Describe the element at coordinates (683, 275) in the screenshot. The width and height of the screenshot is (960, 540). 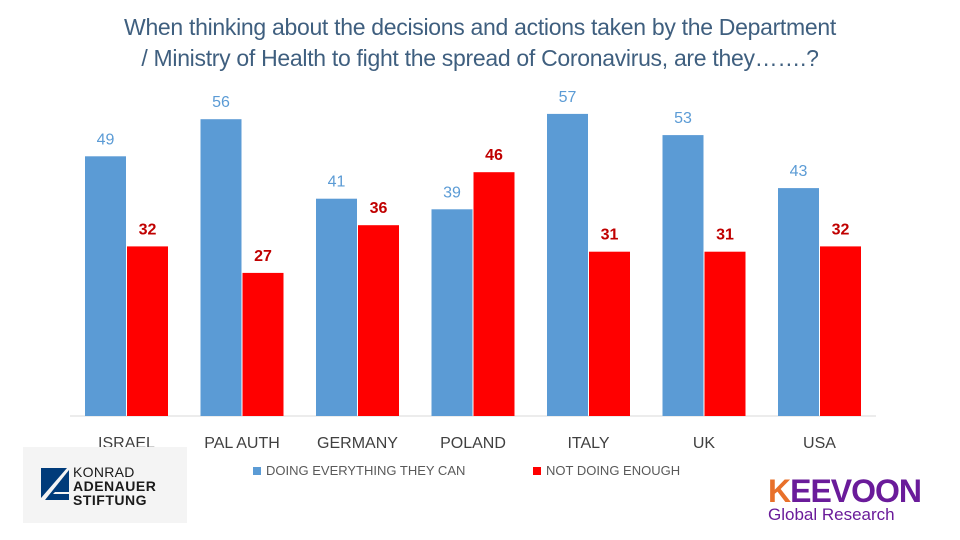
I see `bar-doing-everything-uk` at that location.